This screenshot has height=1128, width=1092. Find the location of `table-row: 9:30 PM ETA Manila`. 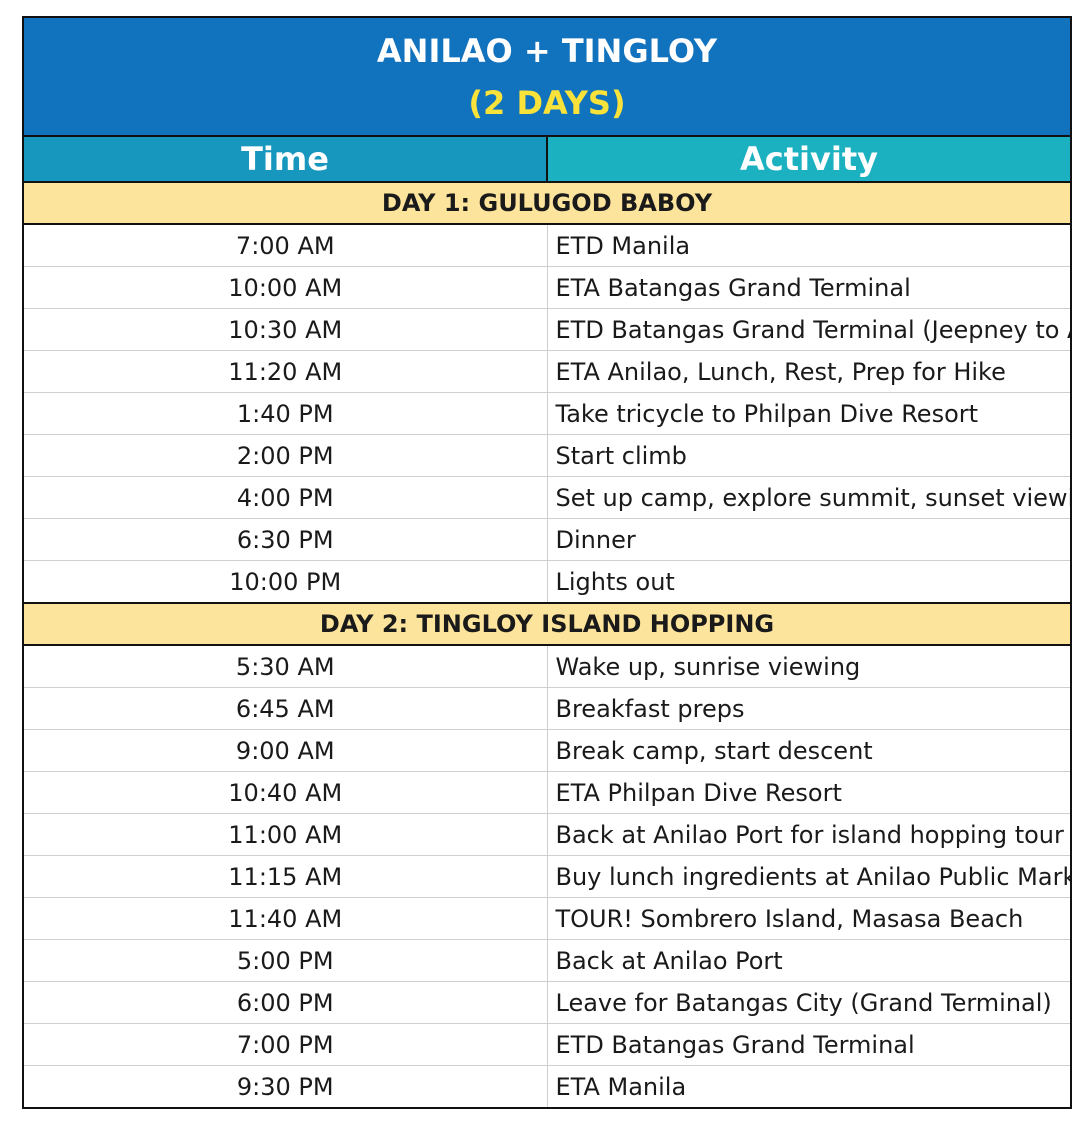

table-row: 9:30 PM ETA Manila is located at coordinates (547, 1087).